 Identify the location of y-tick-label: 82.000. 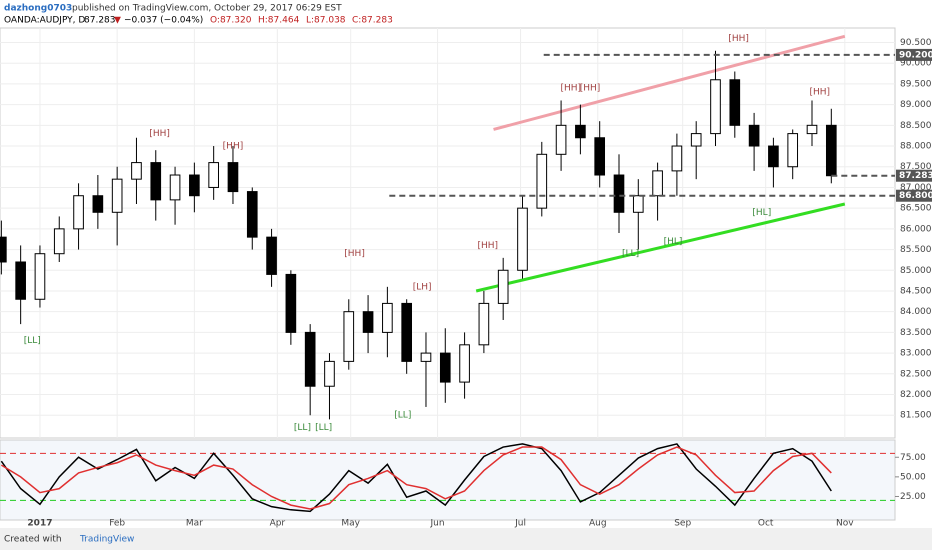
(916, 395).